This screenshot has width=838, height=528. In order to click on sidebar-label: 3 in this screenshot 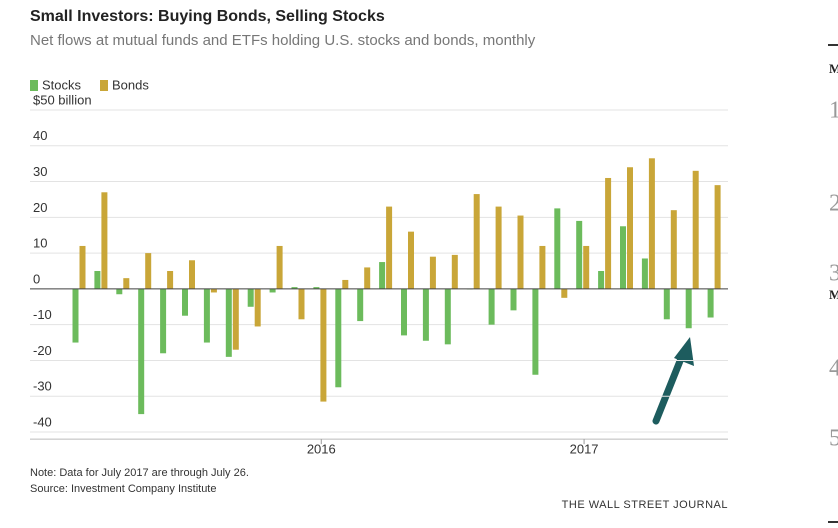, I will do `click(833, 274)`.